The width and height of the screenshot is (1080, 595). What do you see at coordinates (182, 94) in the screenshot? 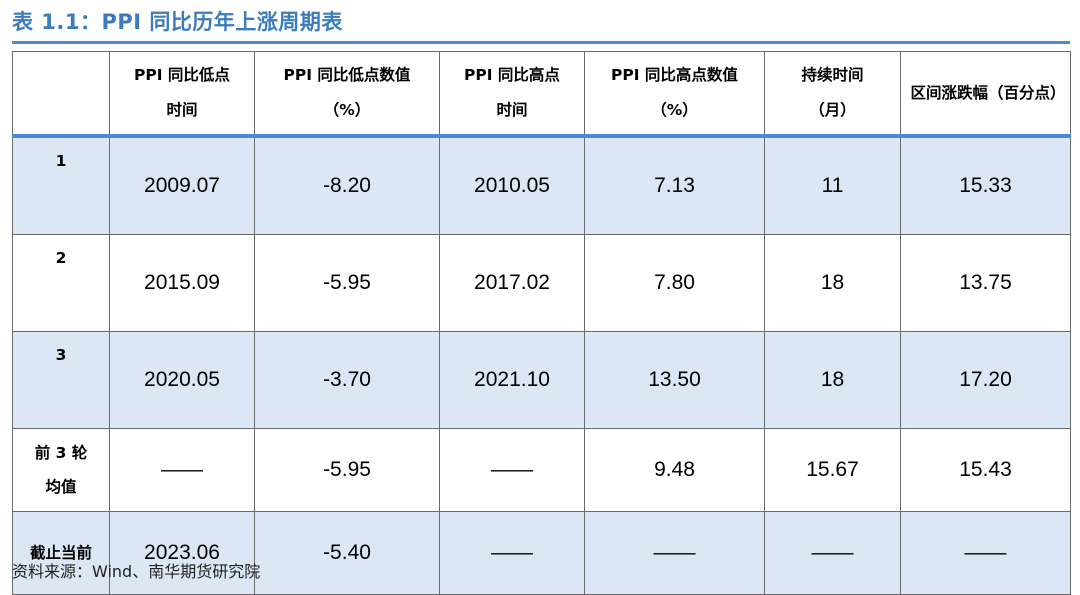
I see `header-cell-low-date: PPI 同比低点时间` at bounding box center [182, 94].